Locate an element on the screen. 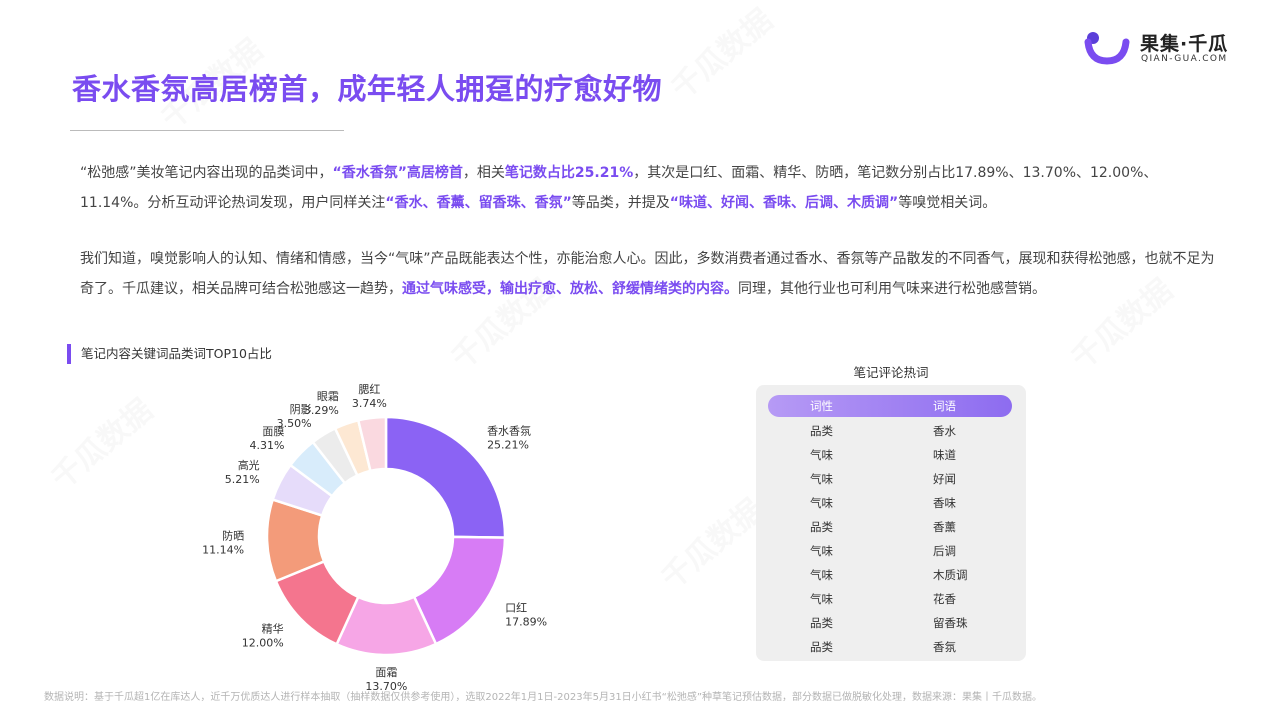 The image size is (1280, 720). chart-section-title: 笔记内容关键词品类词TOP10占比 is located at coordinates (169, 354).